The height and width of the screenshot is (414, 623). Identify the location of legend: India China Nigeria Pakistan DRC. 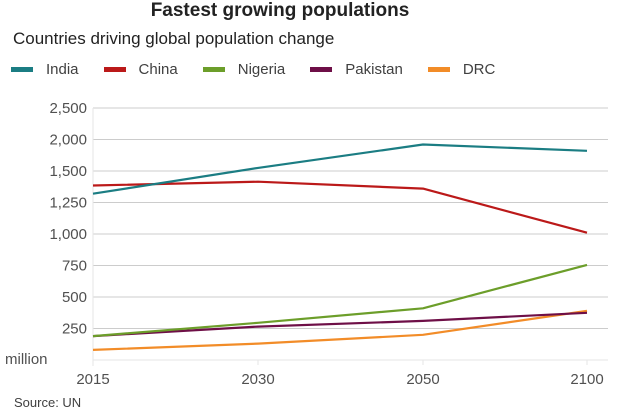
(265, 69).